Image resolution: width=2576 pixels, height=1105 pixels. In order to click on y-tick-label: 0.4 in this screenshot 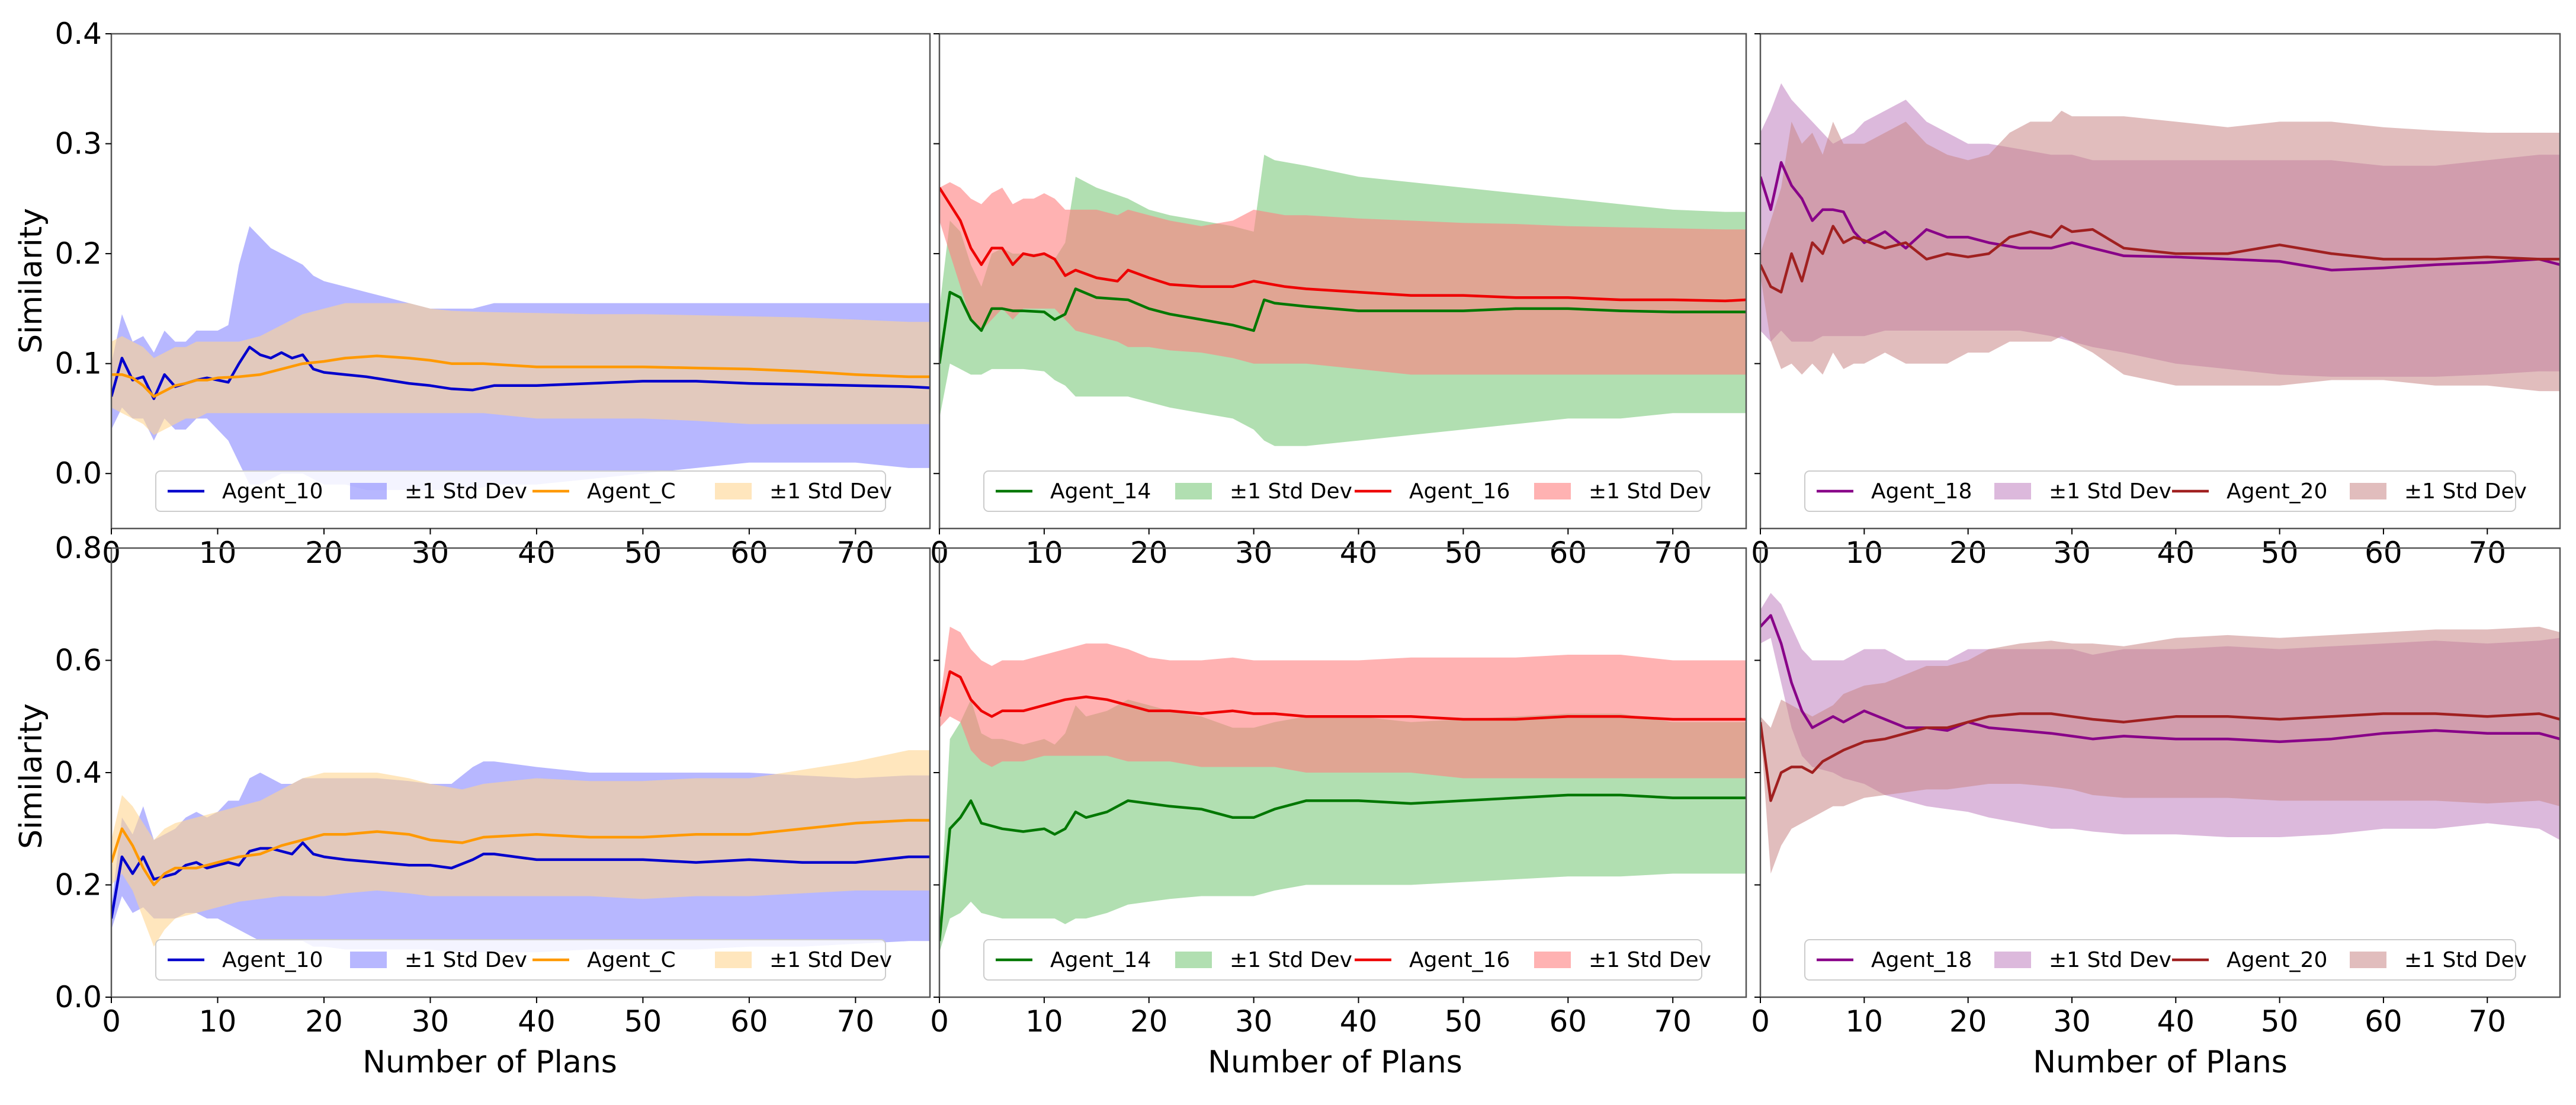, I will do `click(78, 772)`.